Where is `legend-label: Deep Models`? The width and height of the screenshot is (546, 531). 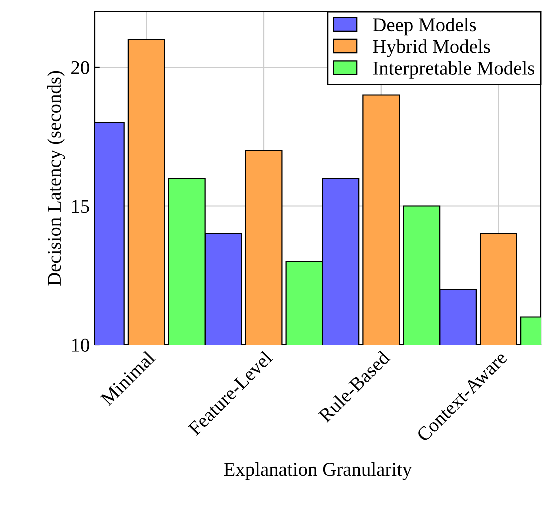 legend-label: Deep Models is located at coordinates (424, 27).